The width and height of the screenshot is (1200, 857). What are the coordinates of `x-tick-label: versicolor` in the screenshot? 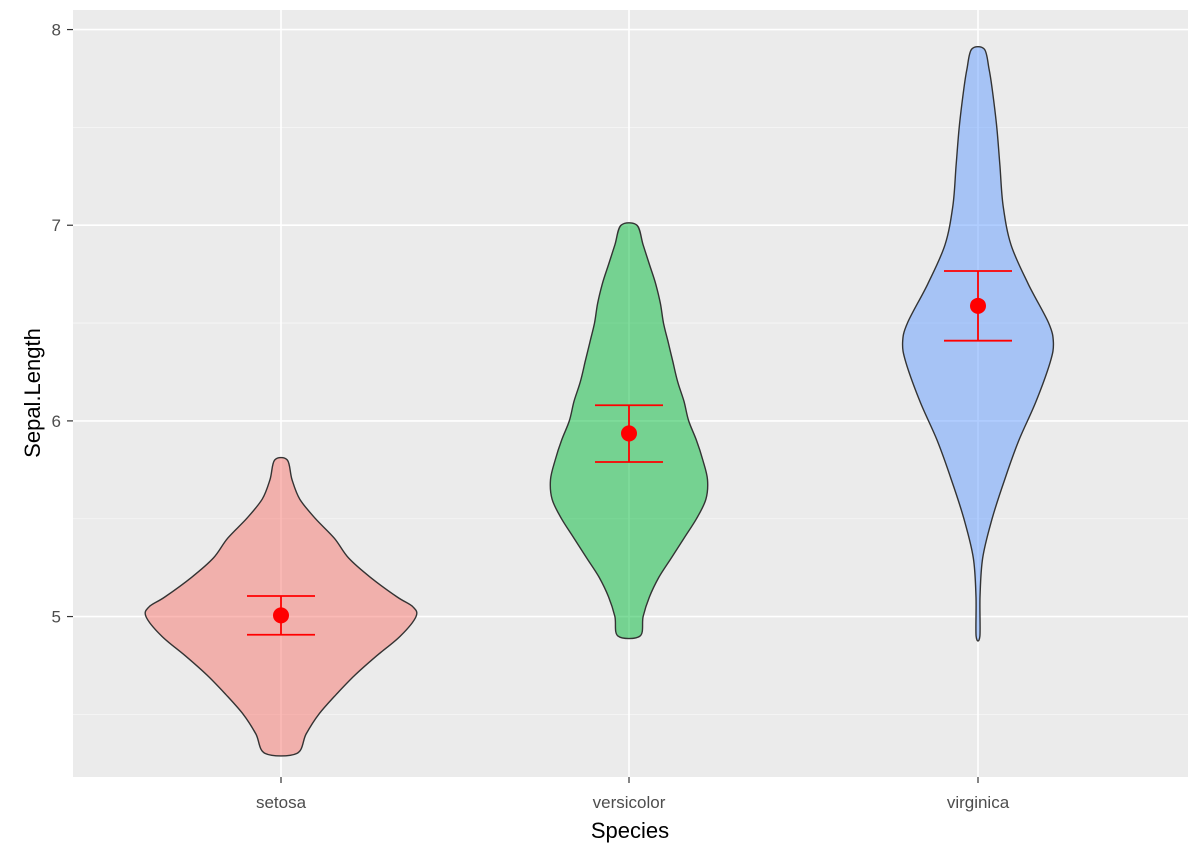 It's located at (629, 802).